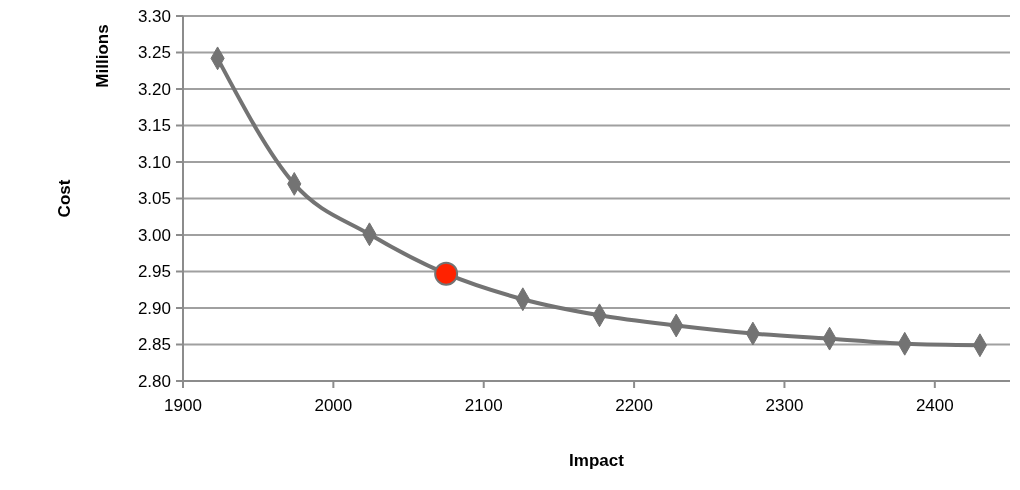 Image resolution: width=1020 pixels, height=490 pixels. What do you see at coordinates (154, 89) in the screenshot?
I see `y-tick-label: 3.20` at bounding box center [154, 89].